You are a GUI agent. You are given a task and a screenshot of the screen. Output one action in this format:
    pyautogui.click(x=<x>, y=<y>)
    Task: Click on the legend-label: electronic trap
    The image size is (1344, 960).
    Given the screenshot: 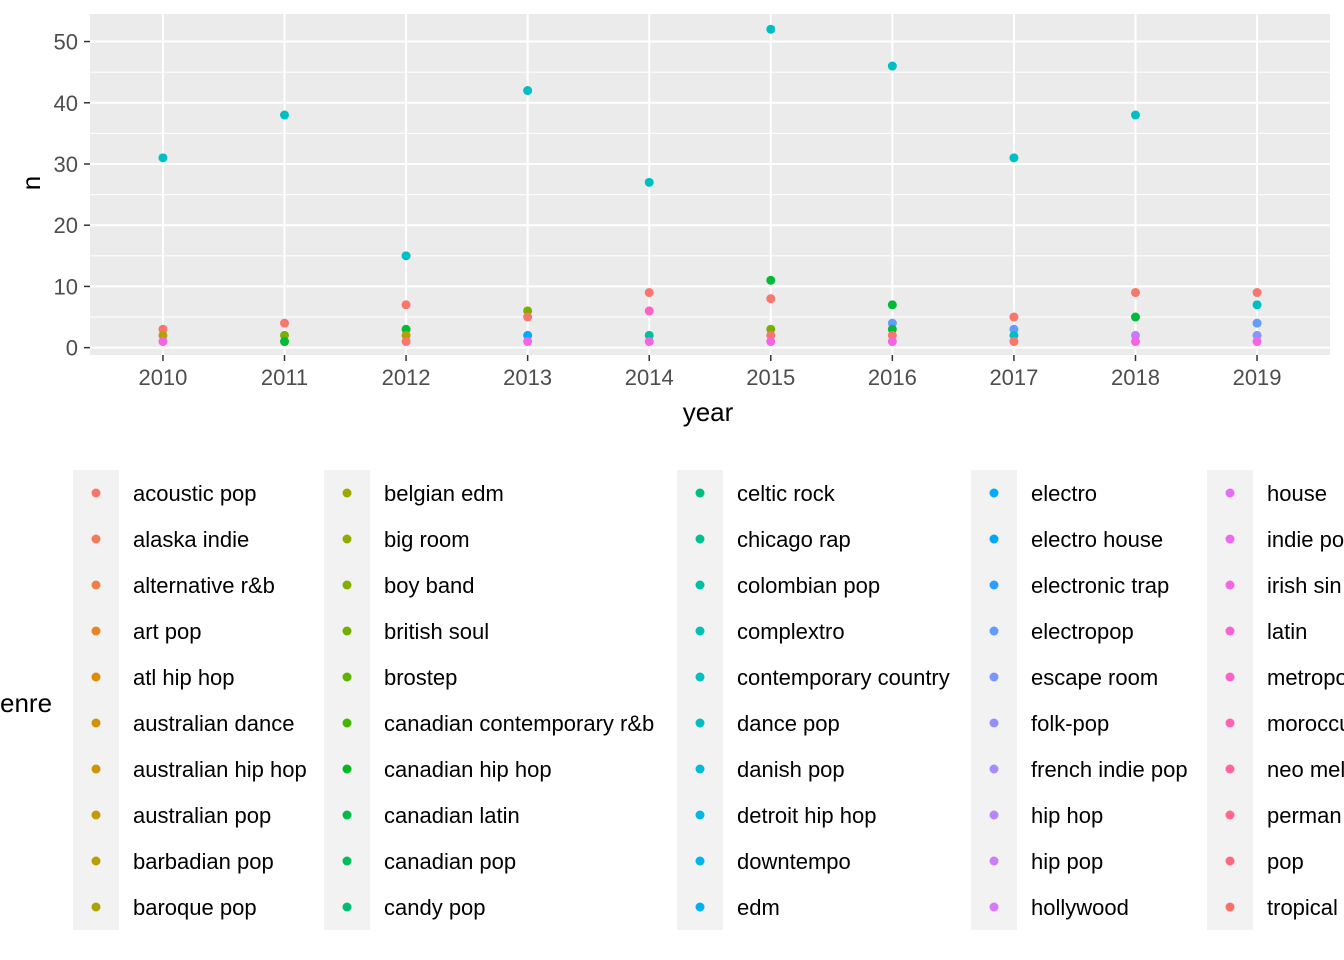 What is the action you would take?
    pyautogui.click(x=1100, y=585)
    